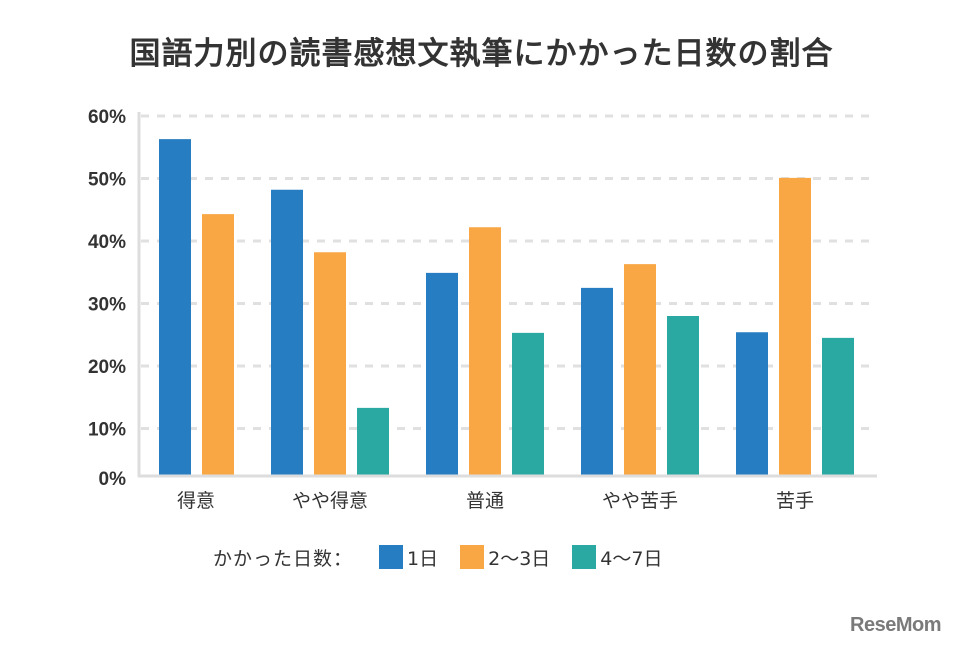  Describe the element at coordinates (113, 479) in the screenshot. I see `y-tick-label: 0%` at that location.